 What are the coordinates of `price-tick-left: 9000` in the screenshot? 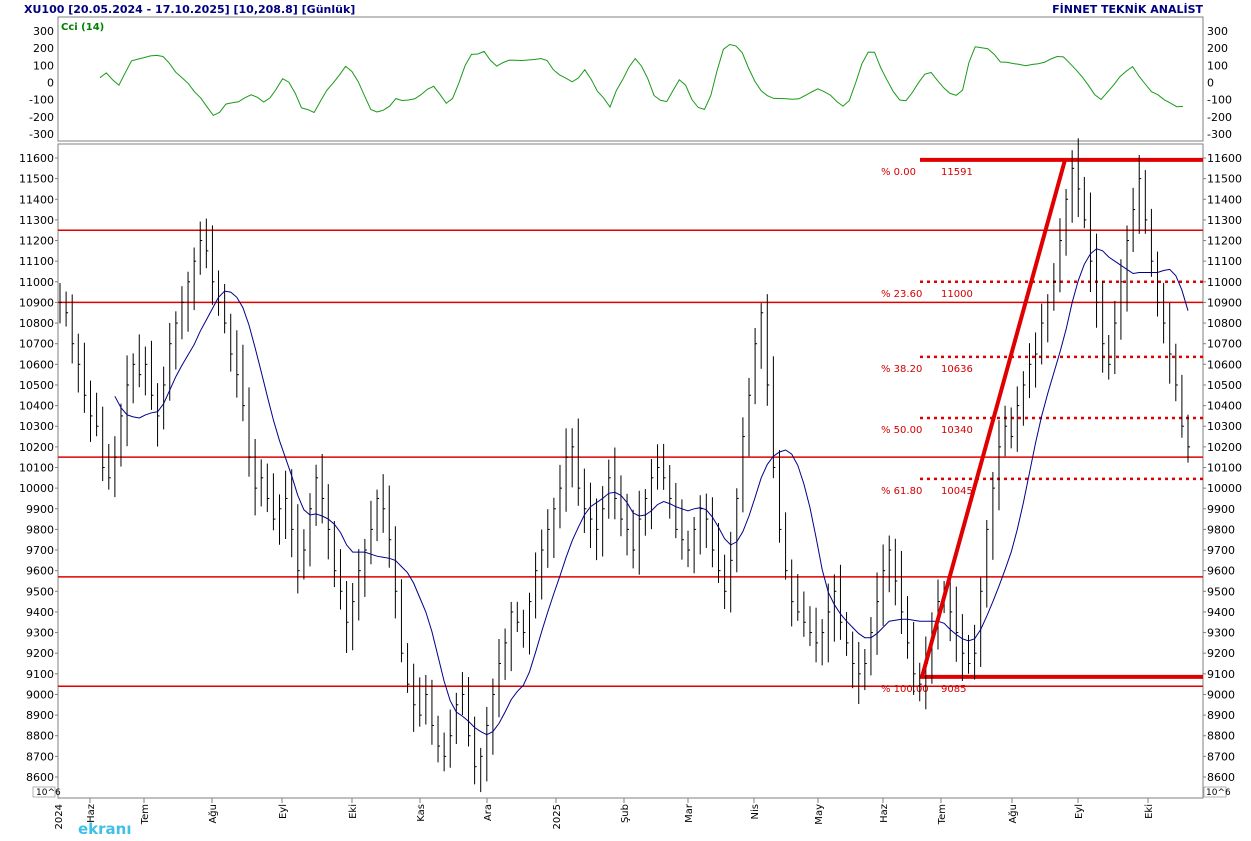 It's located at (40, 694).